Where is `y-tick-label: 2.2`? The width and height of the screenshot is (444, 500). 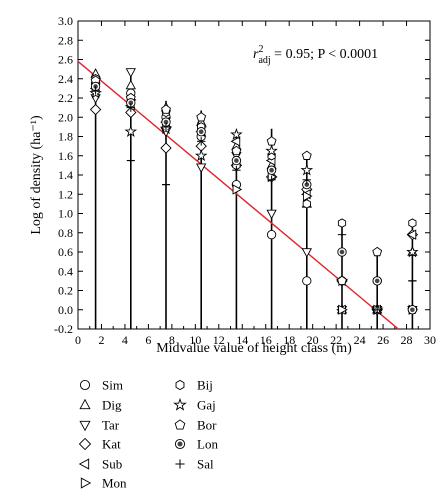 y-tick-label: 2.2 is located at coordinates (65, 98).